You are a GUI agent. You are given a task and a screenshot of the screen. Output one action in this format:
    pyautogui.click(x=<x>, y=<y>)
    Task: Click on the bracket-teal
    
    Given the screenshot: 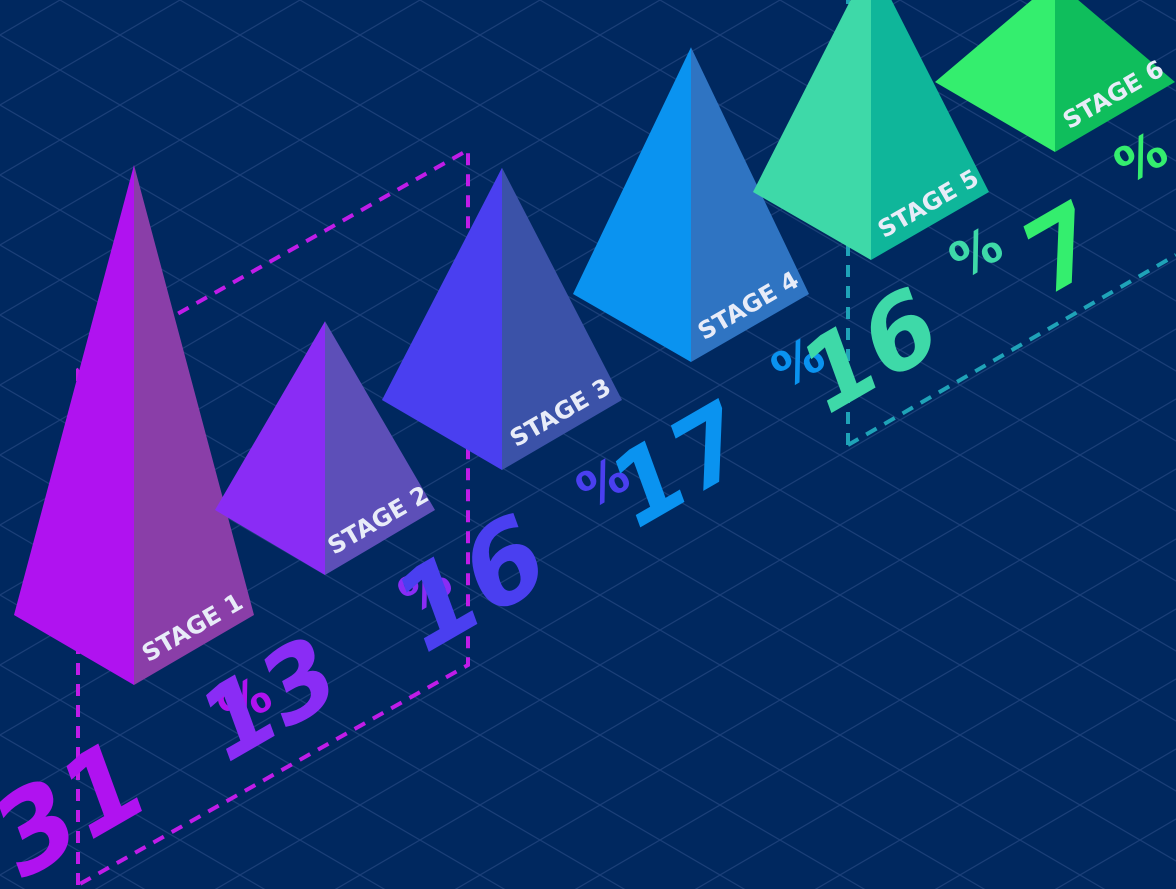 What is the action you would take?
    pyautogui.click(x=1011, y=223)
    